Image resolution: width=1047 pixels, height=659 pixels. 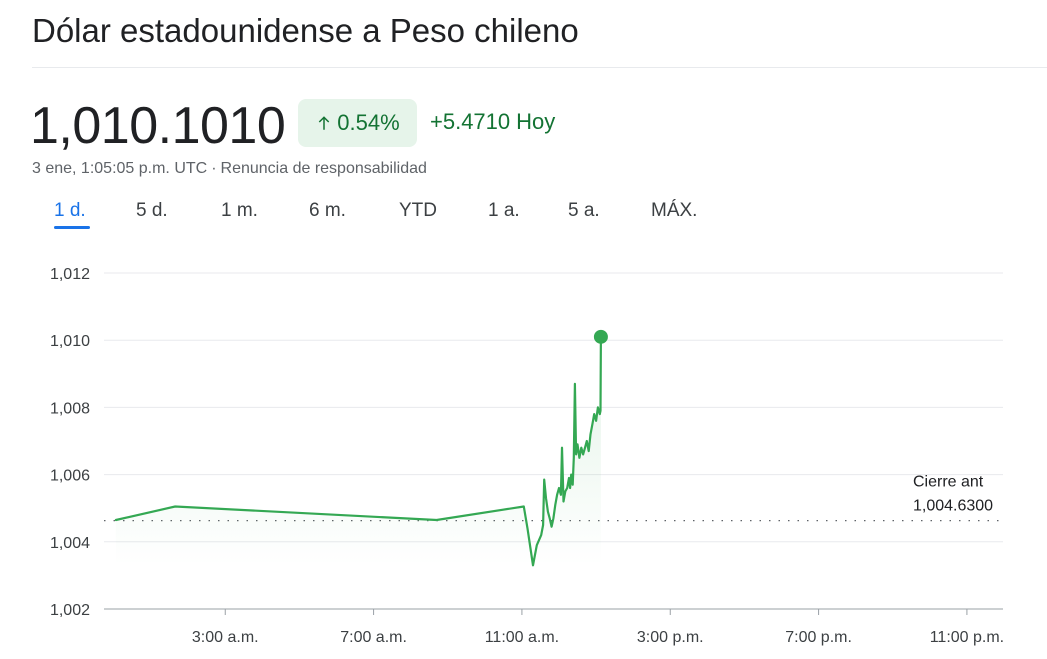 I want to click on current-price-point, so click(x=600, y=336).